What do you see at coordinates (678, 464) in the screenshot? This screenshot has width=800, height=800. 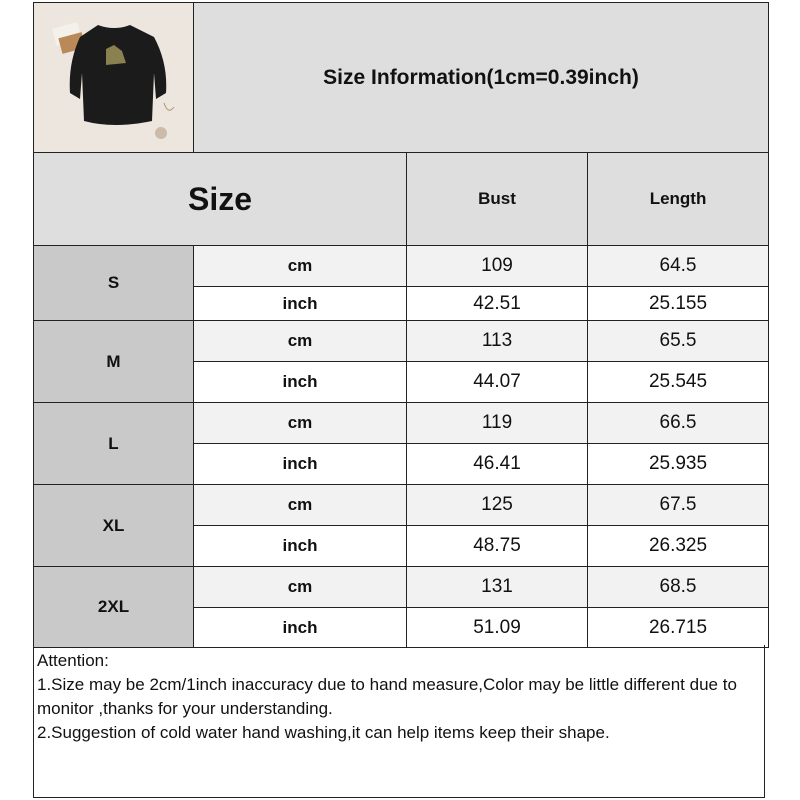 I see `length-value: 25.935` at bounding box center [678, 464].